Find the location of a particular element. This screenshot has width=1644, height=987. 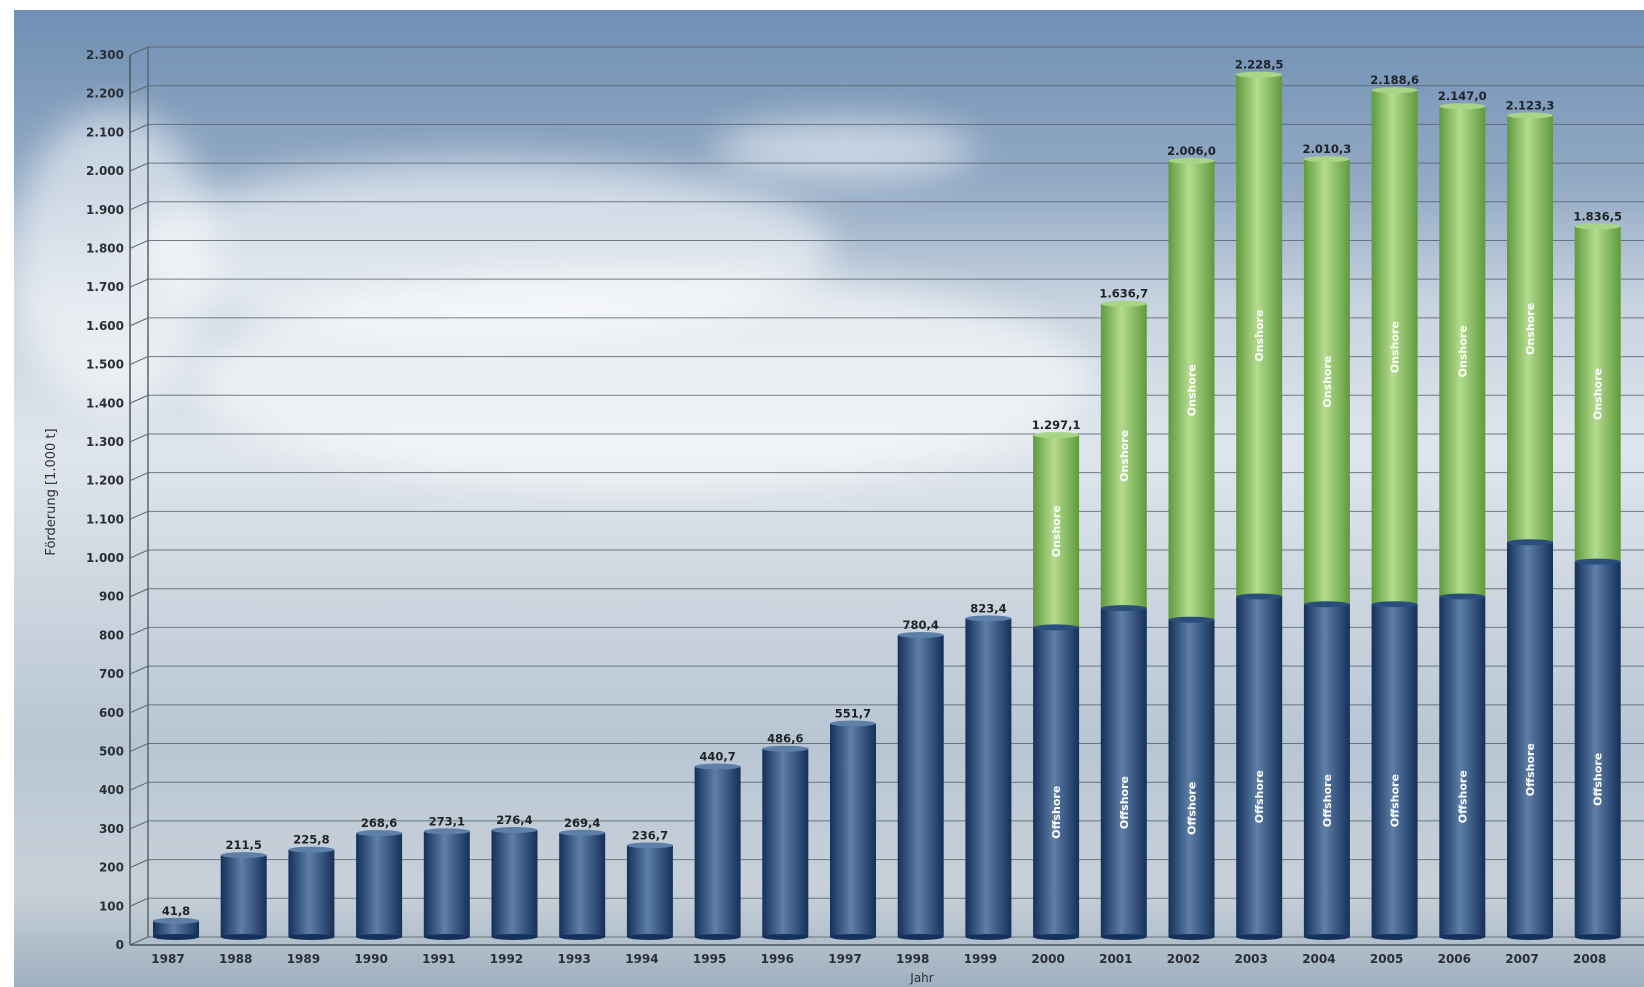

y-tick-label: 800 is located at coordinates (111, 635).